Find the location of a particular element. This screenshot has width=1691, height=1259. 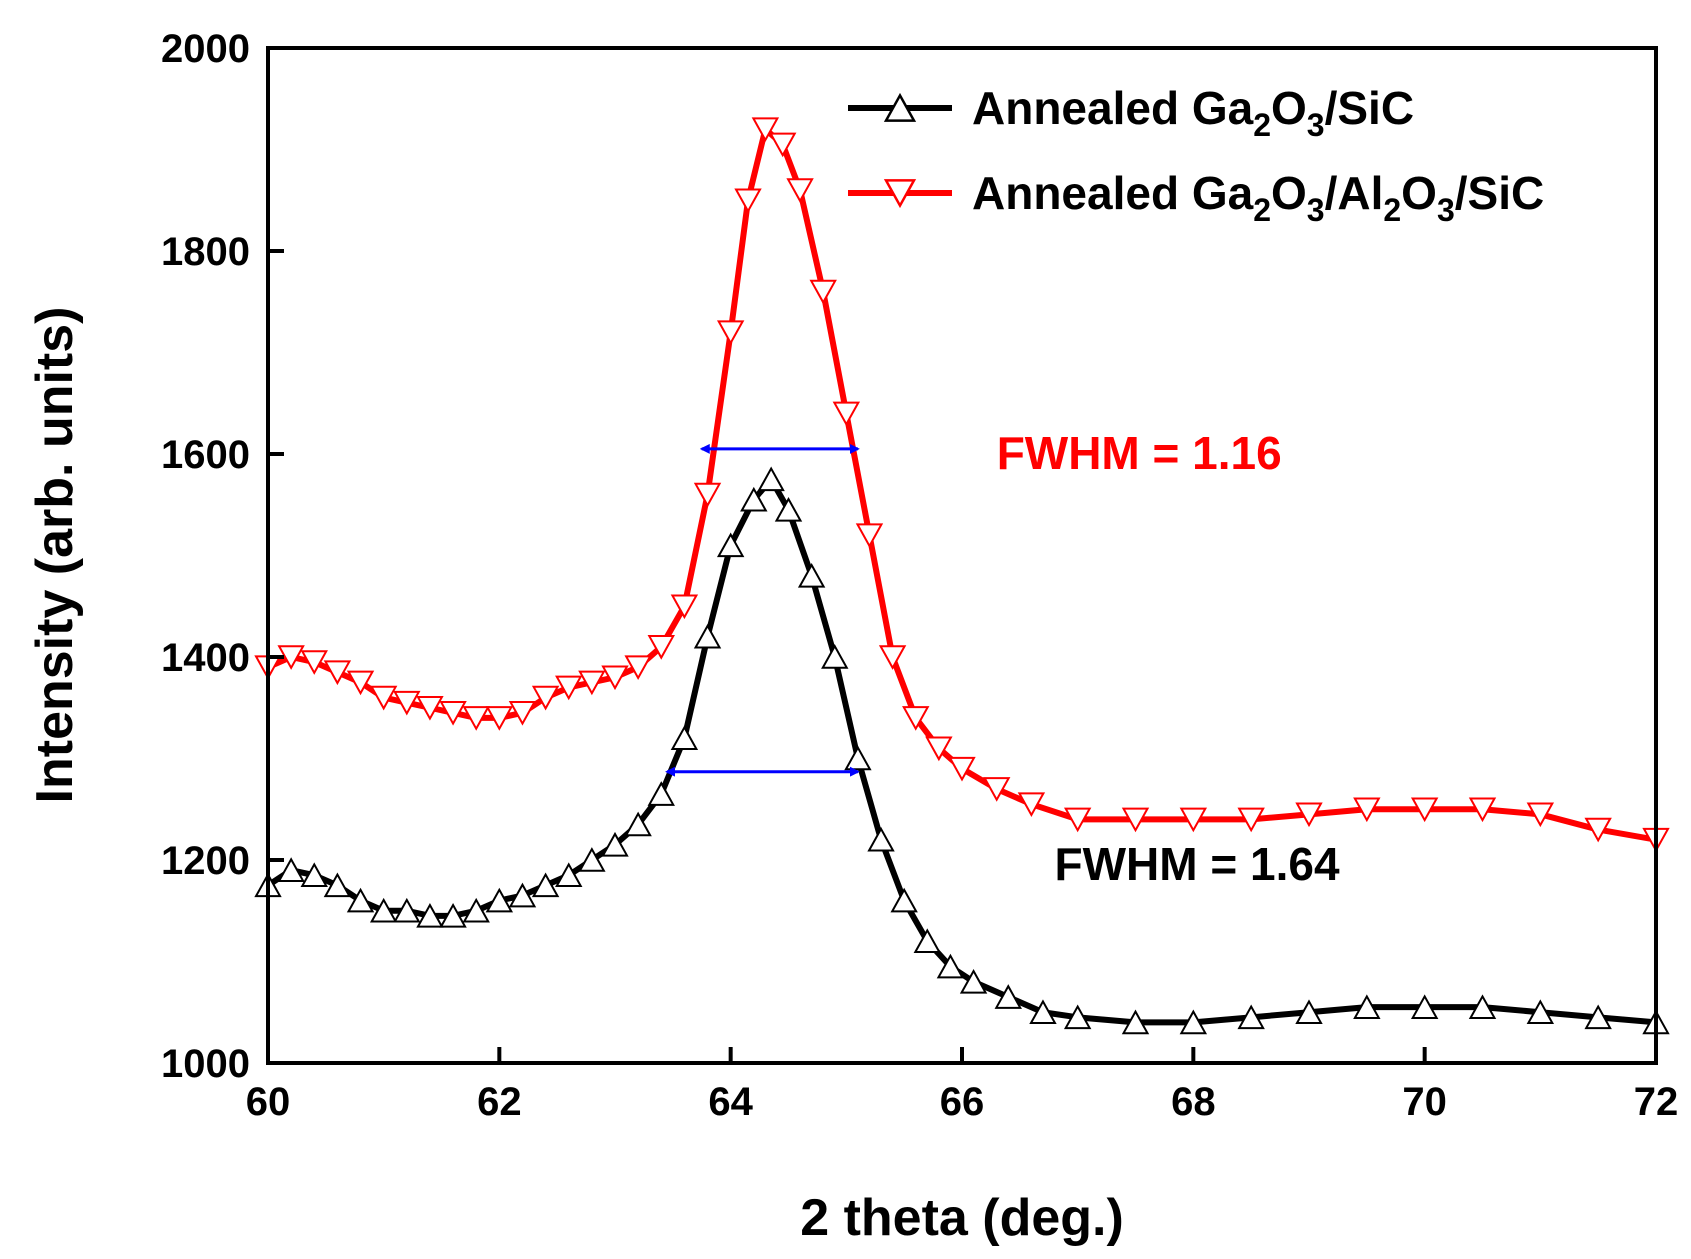

x-axis-label: 2 theta (deg.) is located at coordinates (962, 1218).